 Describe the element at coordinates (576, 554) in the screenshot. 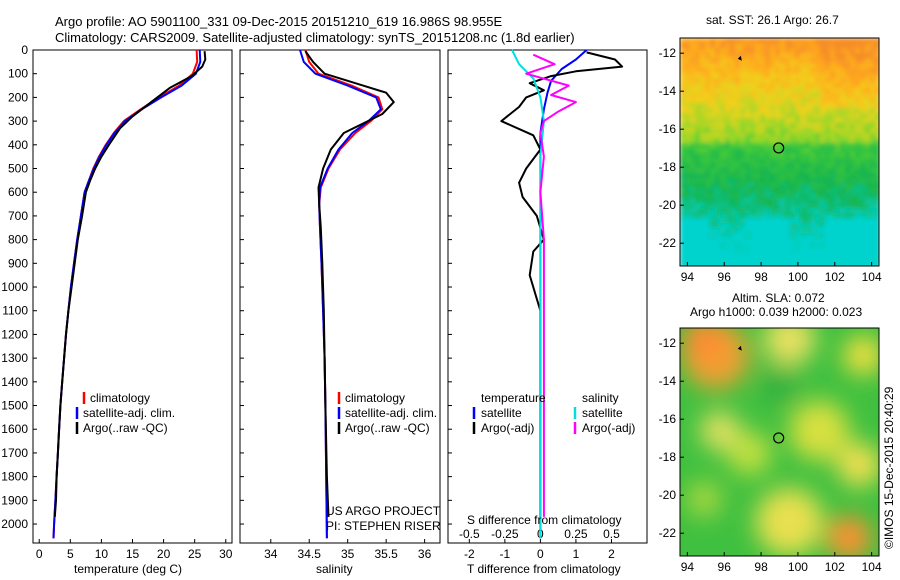

I see `x-tick-label: 1` at that location.